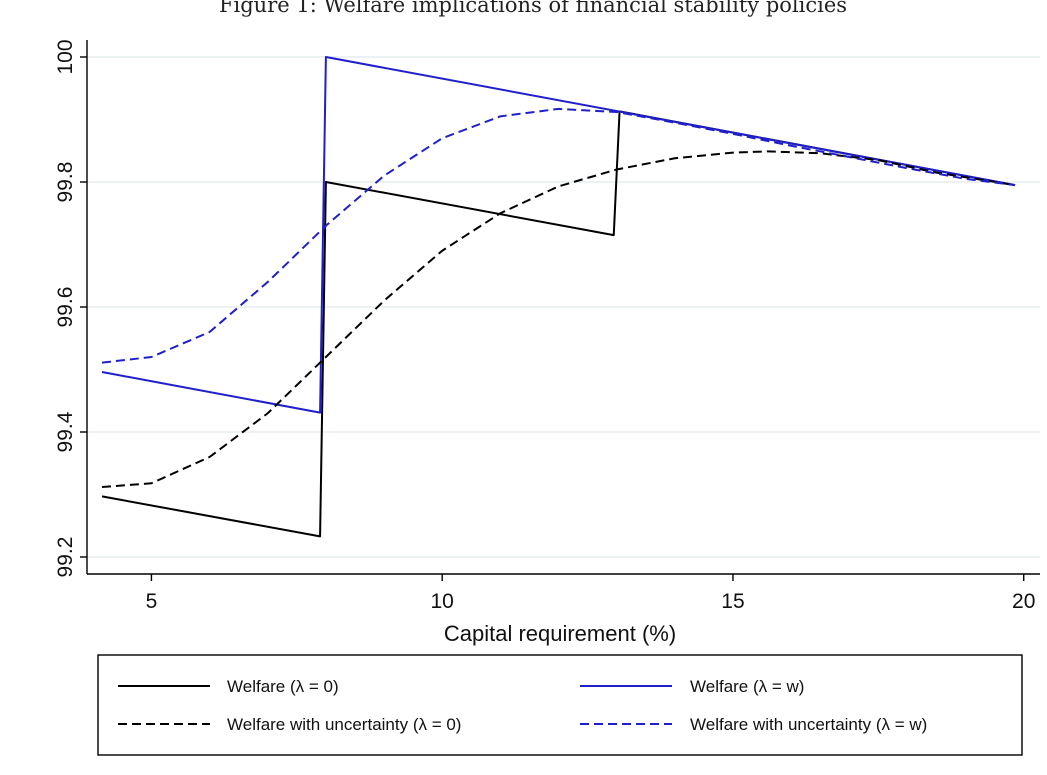 This screenshot has height=775, width=1047. Describe the element at coordinates (560, 633) in the screenshot. I see `x-axis-label: Capital requirement (%)` at that location.